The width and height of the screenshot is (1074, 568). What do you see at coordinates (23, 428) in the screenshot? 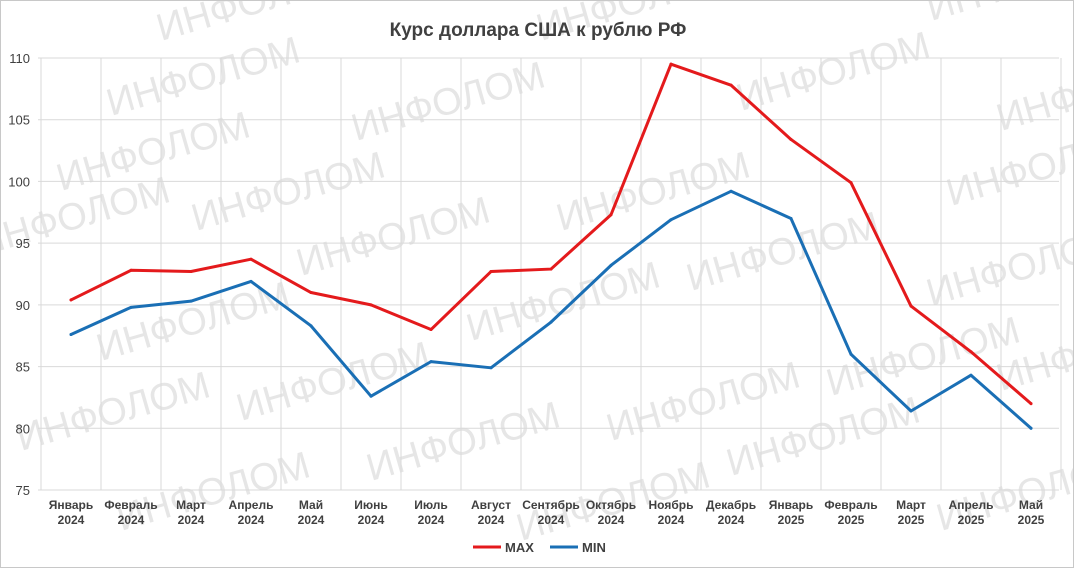
I see `y-tick-label: 80` at bounding box center [23, 428].